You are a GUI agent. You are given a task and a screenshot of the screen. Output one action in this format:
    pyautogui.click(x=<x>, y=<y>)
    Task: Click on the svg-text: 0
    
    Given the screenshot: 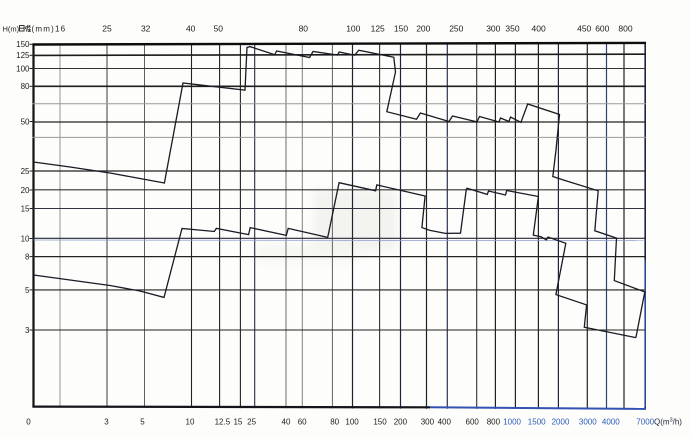 What is the action you would take?
    pyautogui.click(x=28, y=422)
    